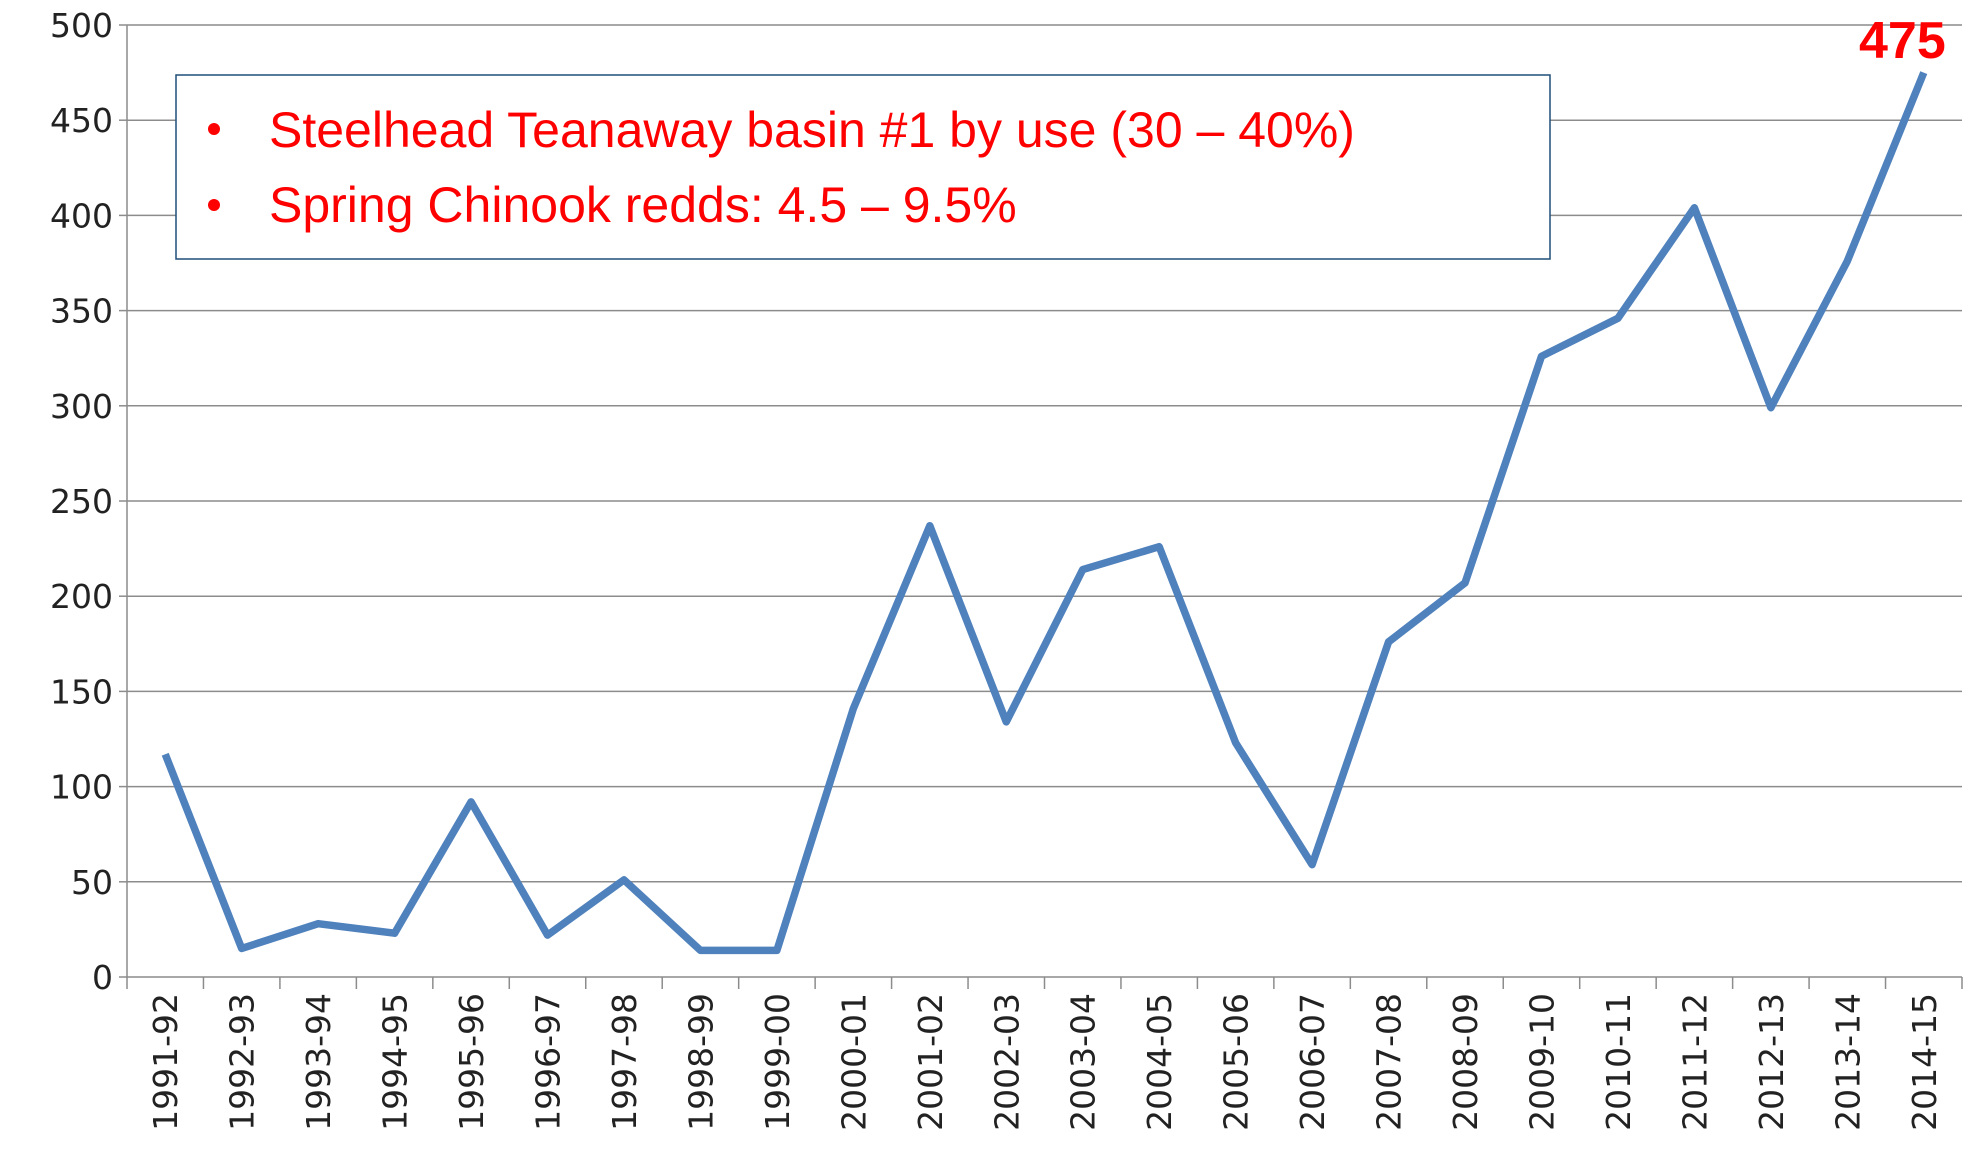 This screenshot has width=1964, height=1164. I want to click on x-tick-label: 1993-94, so click(318, 1062).